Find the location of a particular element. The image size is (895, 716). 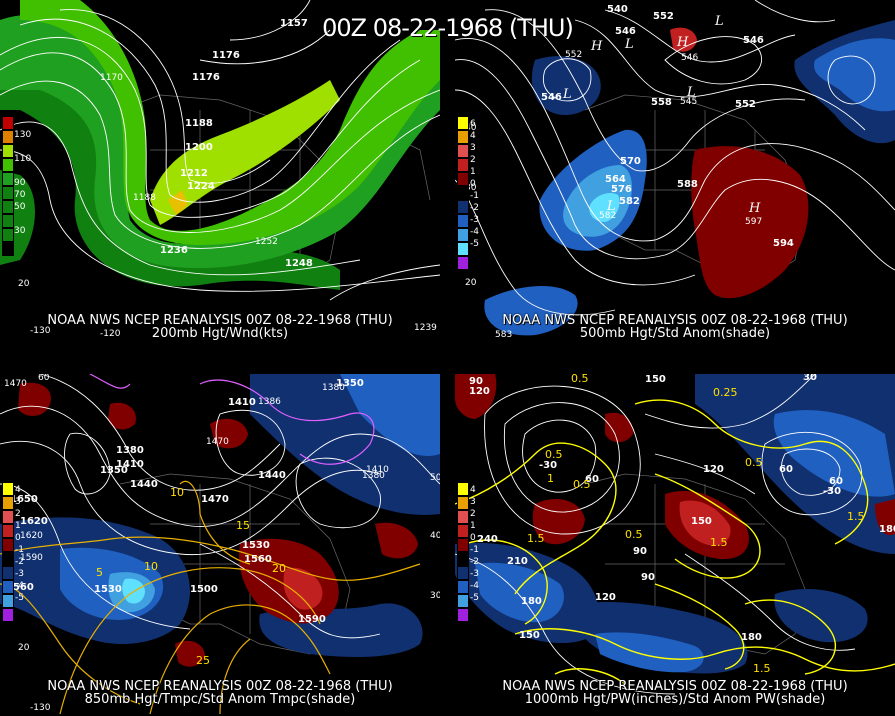

label-1410: 1410 is located at coordinates (242, 402).